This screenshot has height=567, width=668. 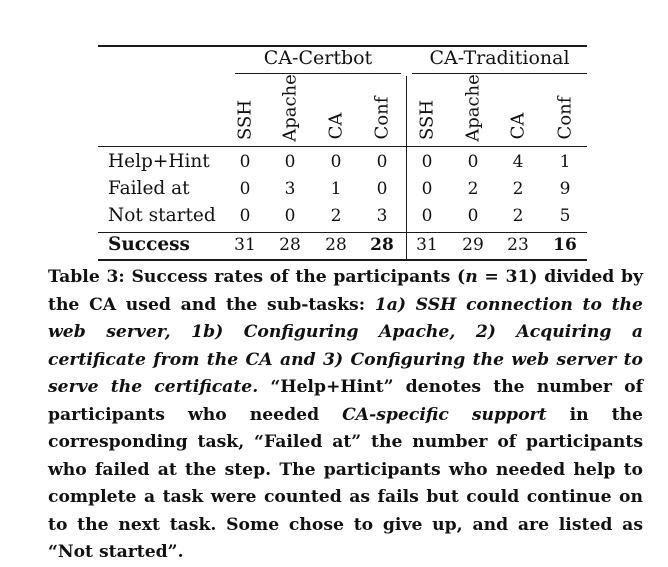 I want to click on col-header-certbot-ssh: SSH, so click(x=245, y=120).